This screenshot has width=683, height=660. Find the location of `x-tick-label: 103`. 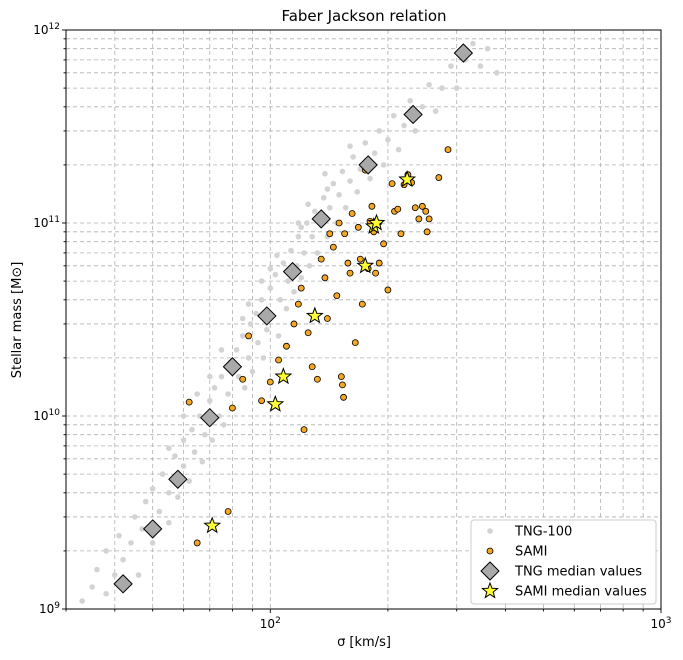

x-tick-label: 103 is located at coordinates (660, 623).